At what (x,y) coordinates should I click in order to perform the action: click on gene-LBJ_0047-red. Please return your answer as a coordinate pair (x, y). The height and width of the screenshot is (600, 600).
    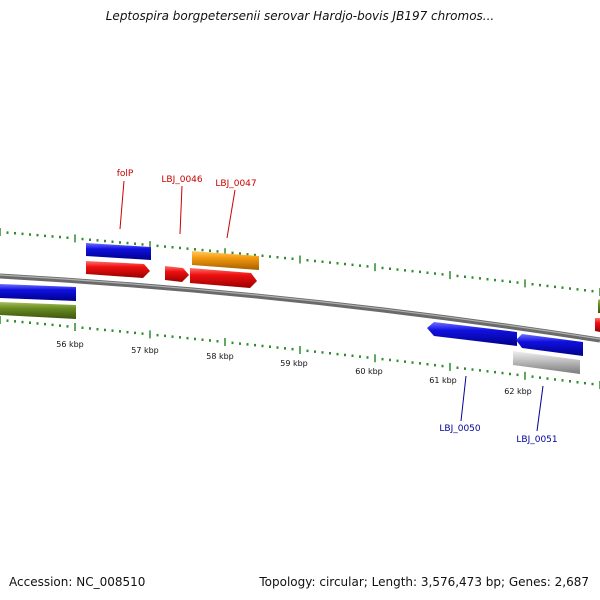
    Looking at the image, I should click on (223, 278).